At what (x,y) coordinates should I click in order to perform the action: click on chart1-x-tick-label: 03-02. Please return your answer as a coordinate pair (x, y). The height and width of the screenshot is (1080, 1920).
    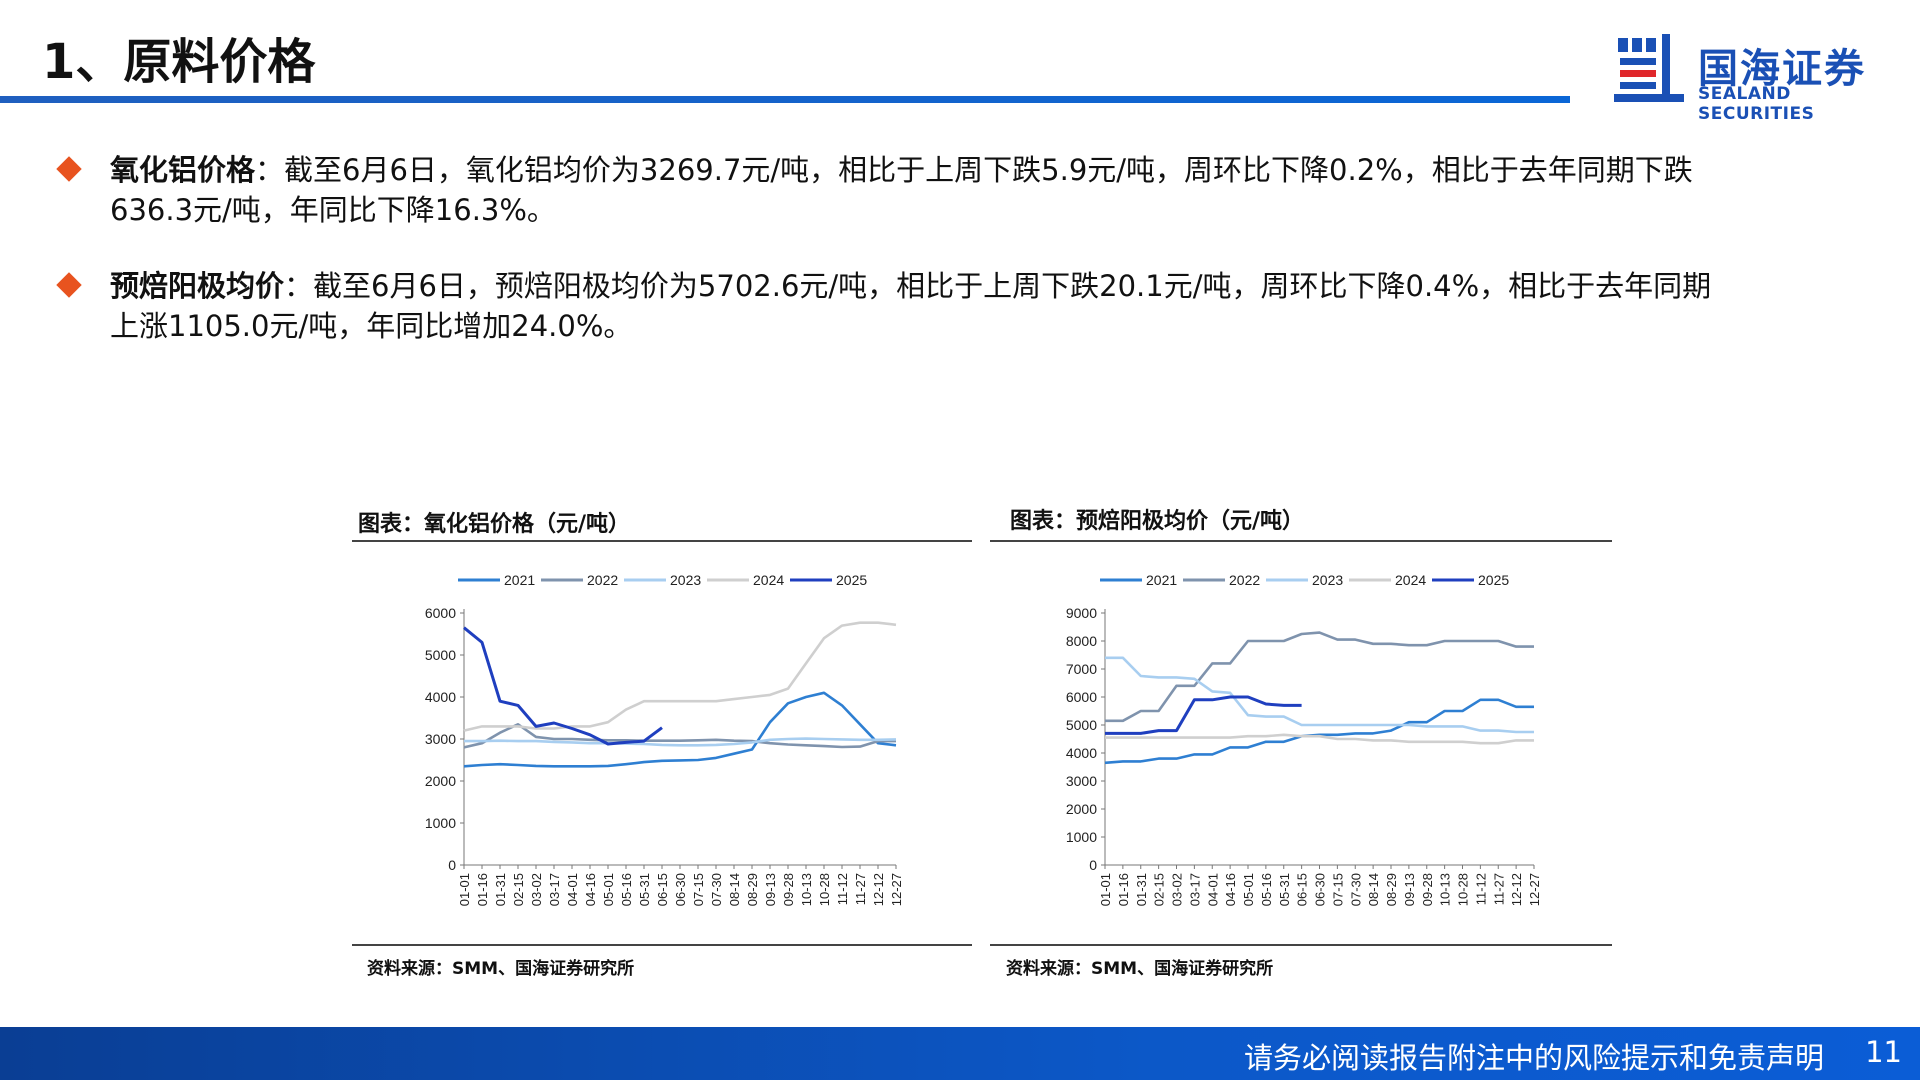
    Looking at the image, I should click on (536, 889).